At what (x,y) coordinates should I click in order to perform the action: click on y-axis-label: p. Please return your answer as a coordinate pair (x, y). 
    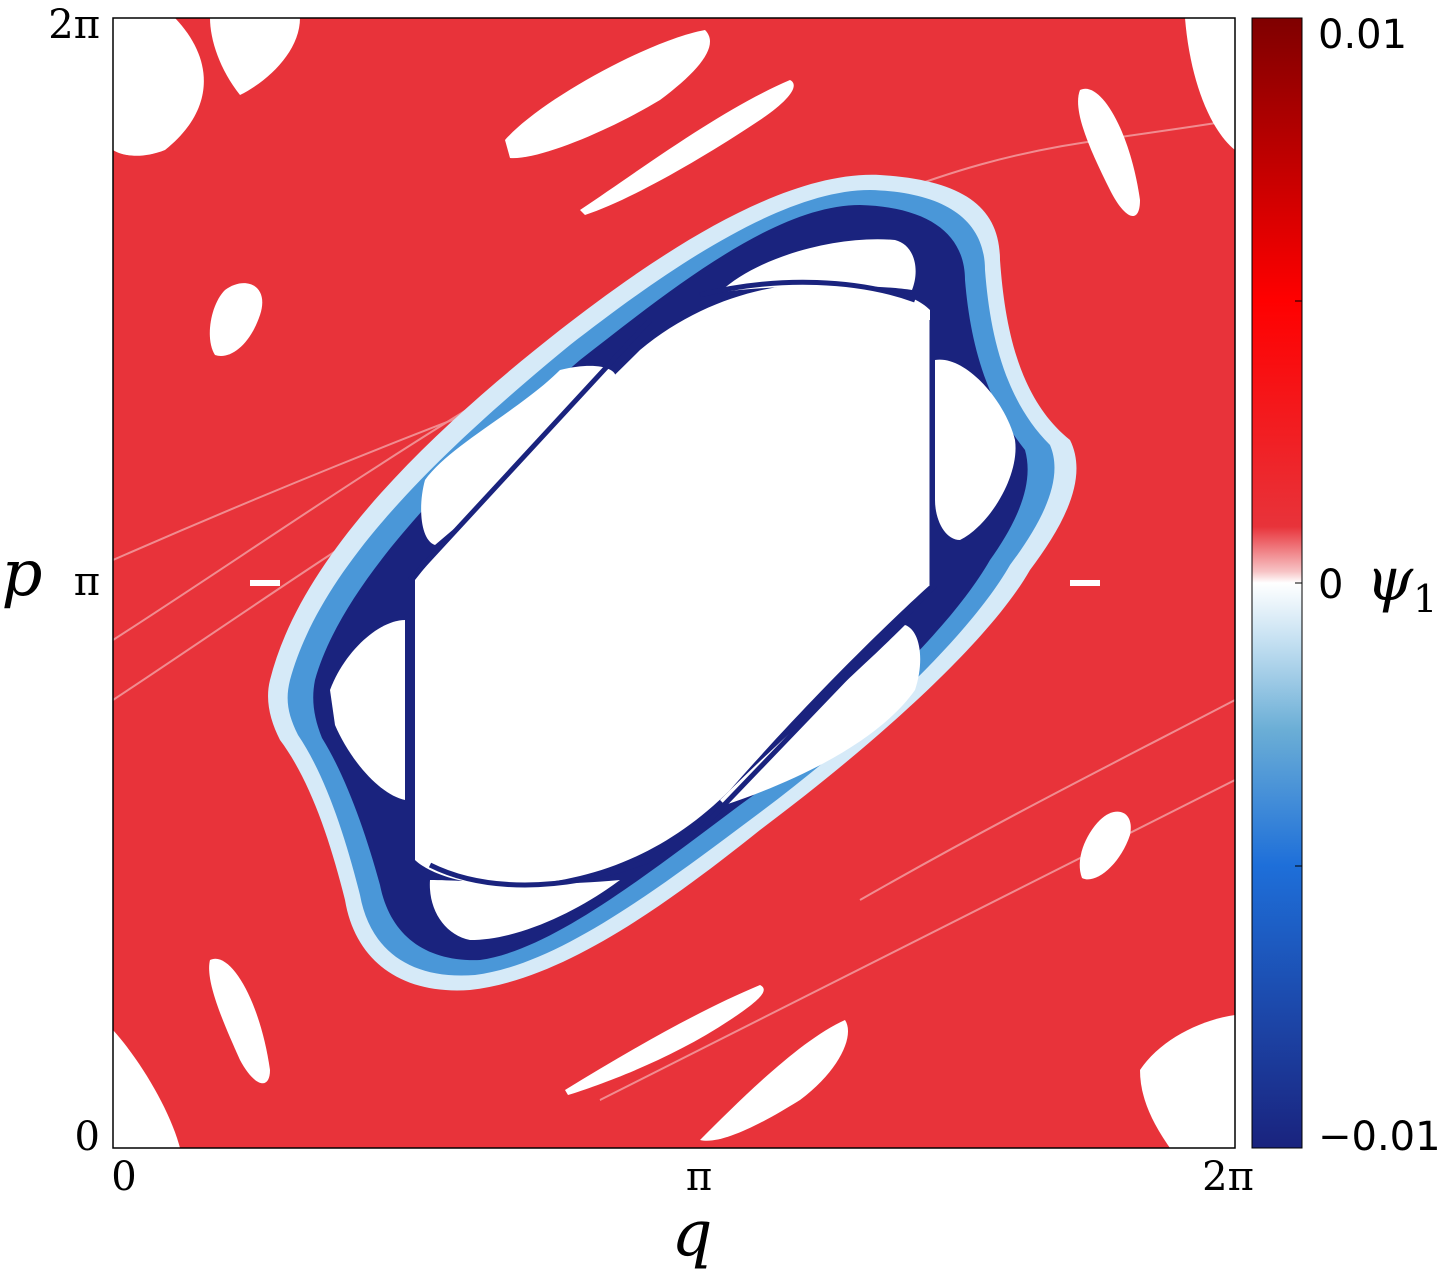
    Looking at the image, I should click on (22, 574).